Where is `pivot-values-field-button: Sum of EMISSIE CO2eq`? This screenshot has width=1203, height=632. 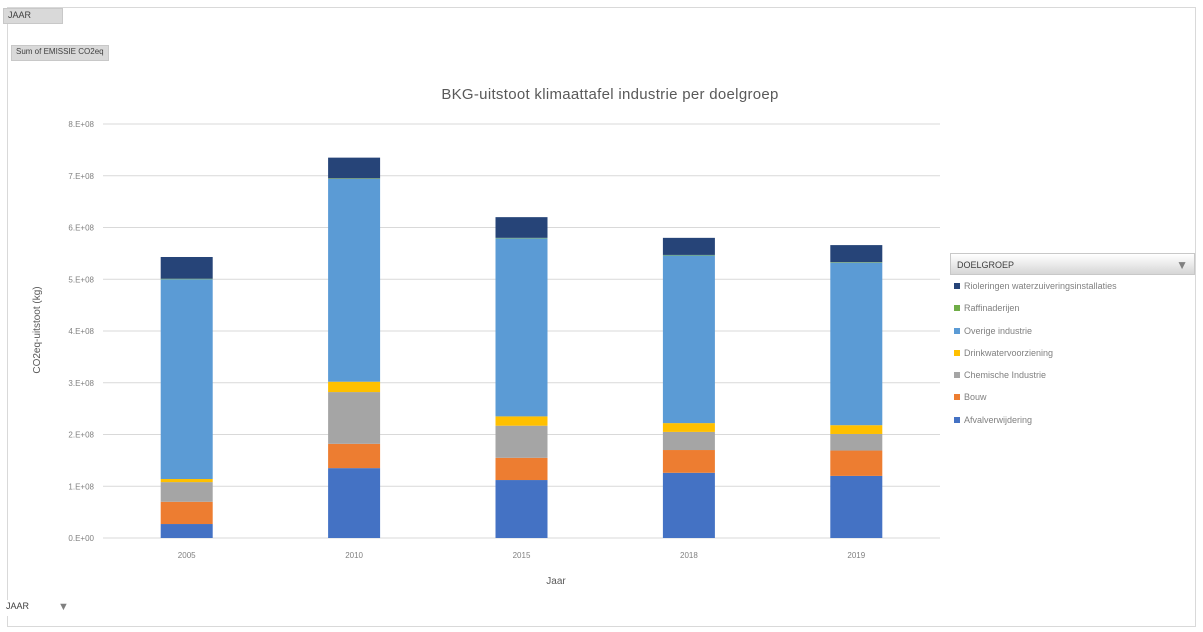 pivot-values-field-button: Sum of EMISSIE CO2eq is located at coordinates (60, 53).